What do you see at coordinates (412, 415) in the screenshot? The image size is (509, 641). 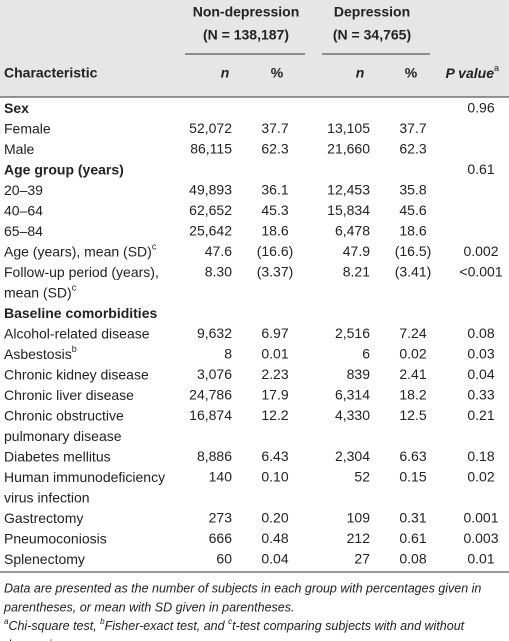 I see `cell: 12.5` at bounding box center [412, 415].